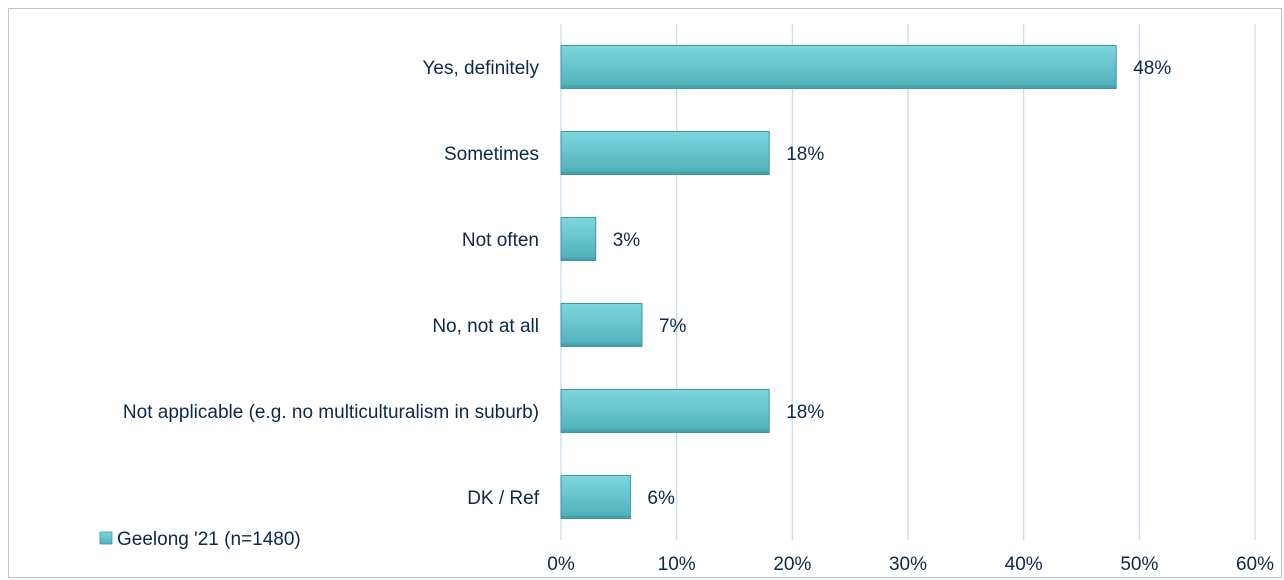 The width and height of the screenshot is (1284, 580). What do you see at coordinates (491, 154) in the screenshot?
I see `category-label: Sometimes` at bounding box center [491, 154].